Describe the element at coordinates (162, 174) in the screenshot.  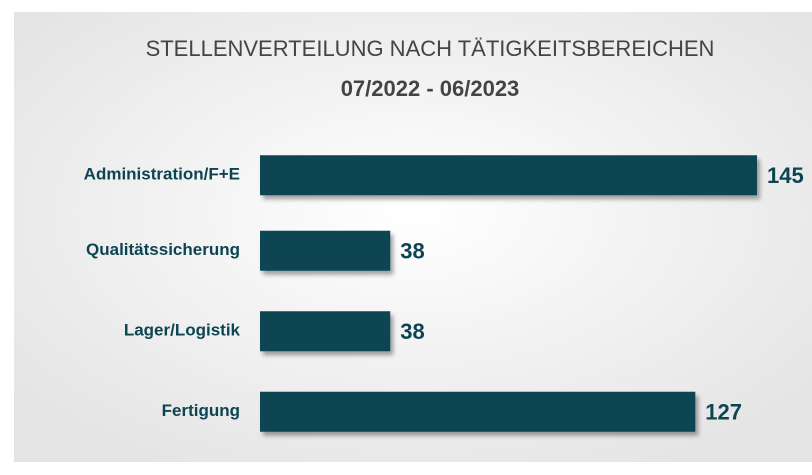
I see `category-label: Administration/F+E` at that location.